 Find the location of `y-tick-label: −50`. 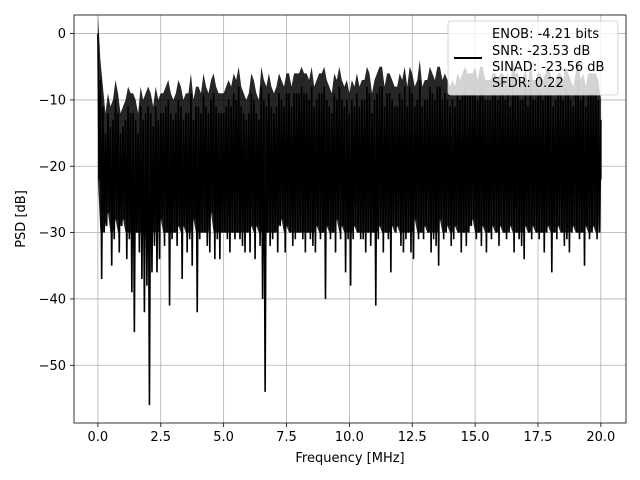

y-tick-label: −50 is located at coordinates (52, 366).